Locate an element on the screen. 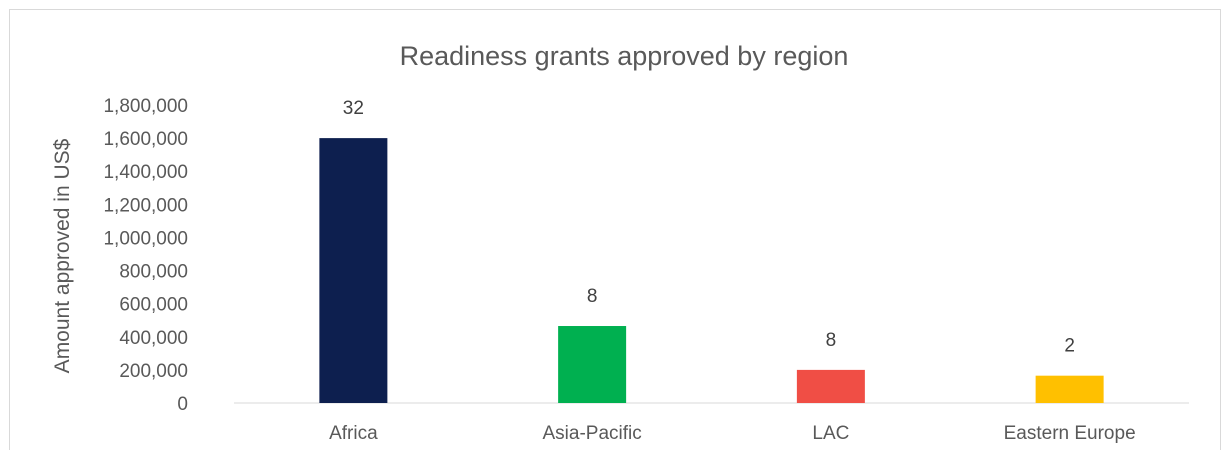 This screenshot has width=1227, height=450. x-tick-label: Asia-Pacific is located at coordinates (592, 433).